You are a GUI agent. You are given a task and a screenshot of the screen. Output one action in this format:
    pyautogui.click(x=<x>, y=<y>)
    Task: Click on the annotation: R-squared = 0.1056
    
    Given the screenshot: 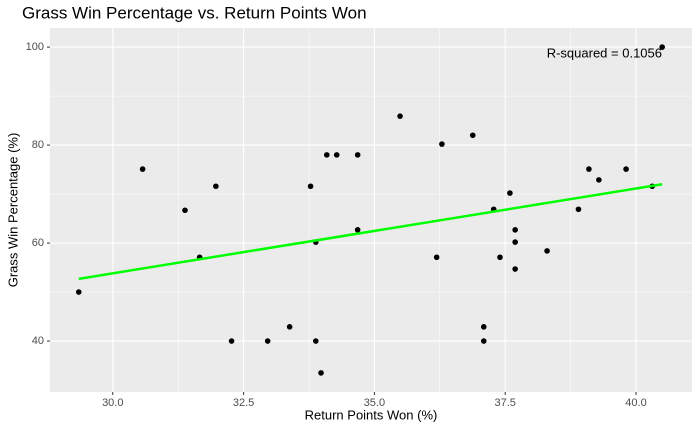 What is the action you would take?
    pyautogui.click(x=604, y=52)
    